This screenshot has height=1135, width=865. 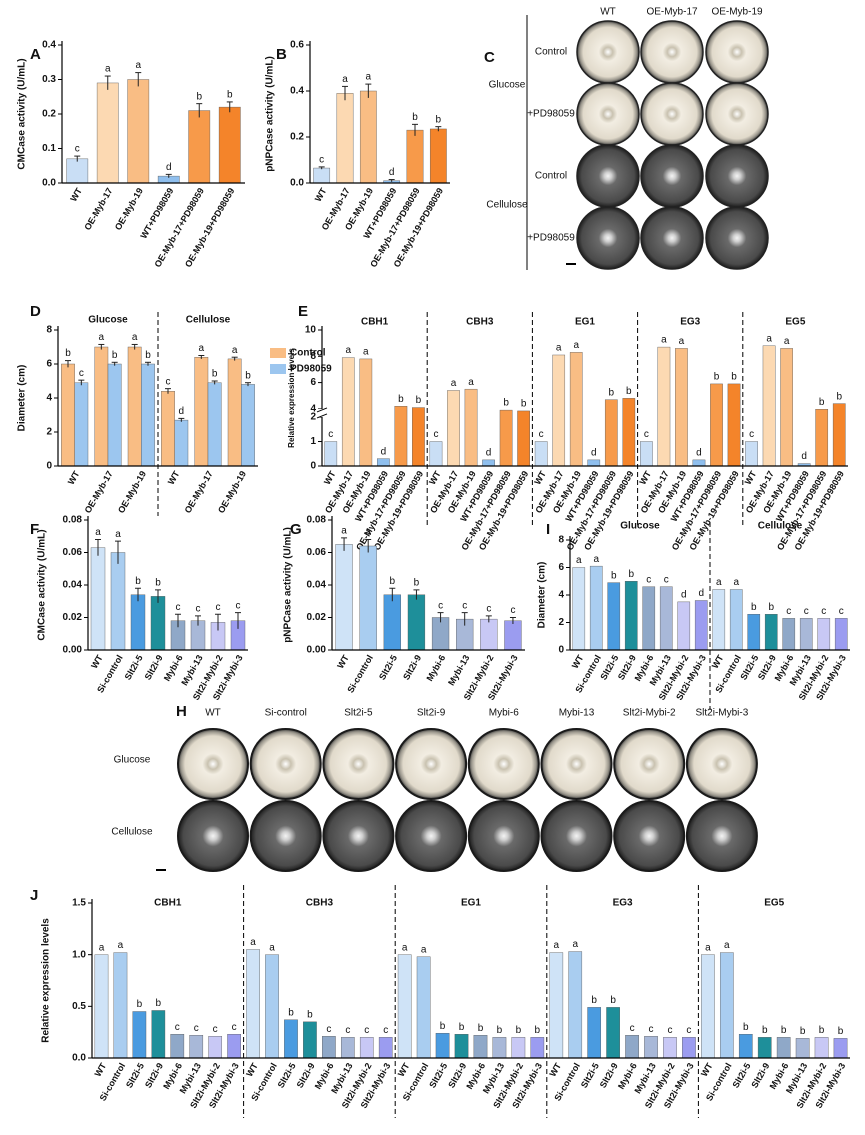 I want to click on y-axis-label: pNPCase activity (U/mL), so click(x=288, y=585).